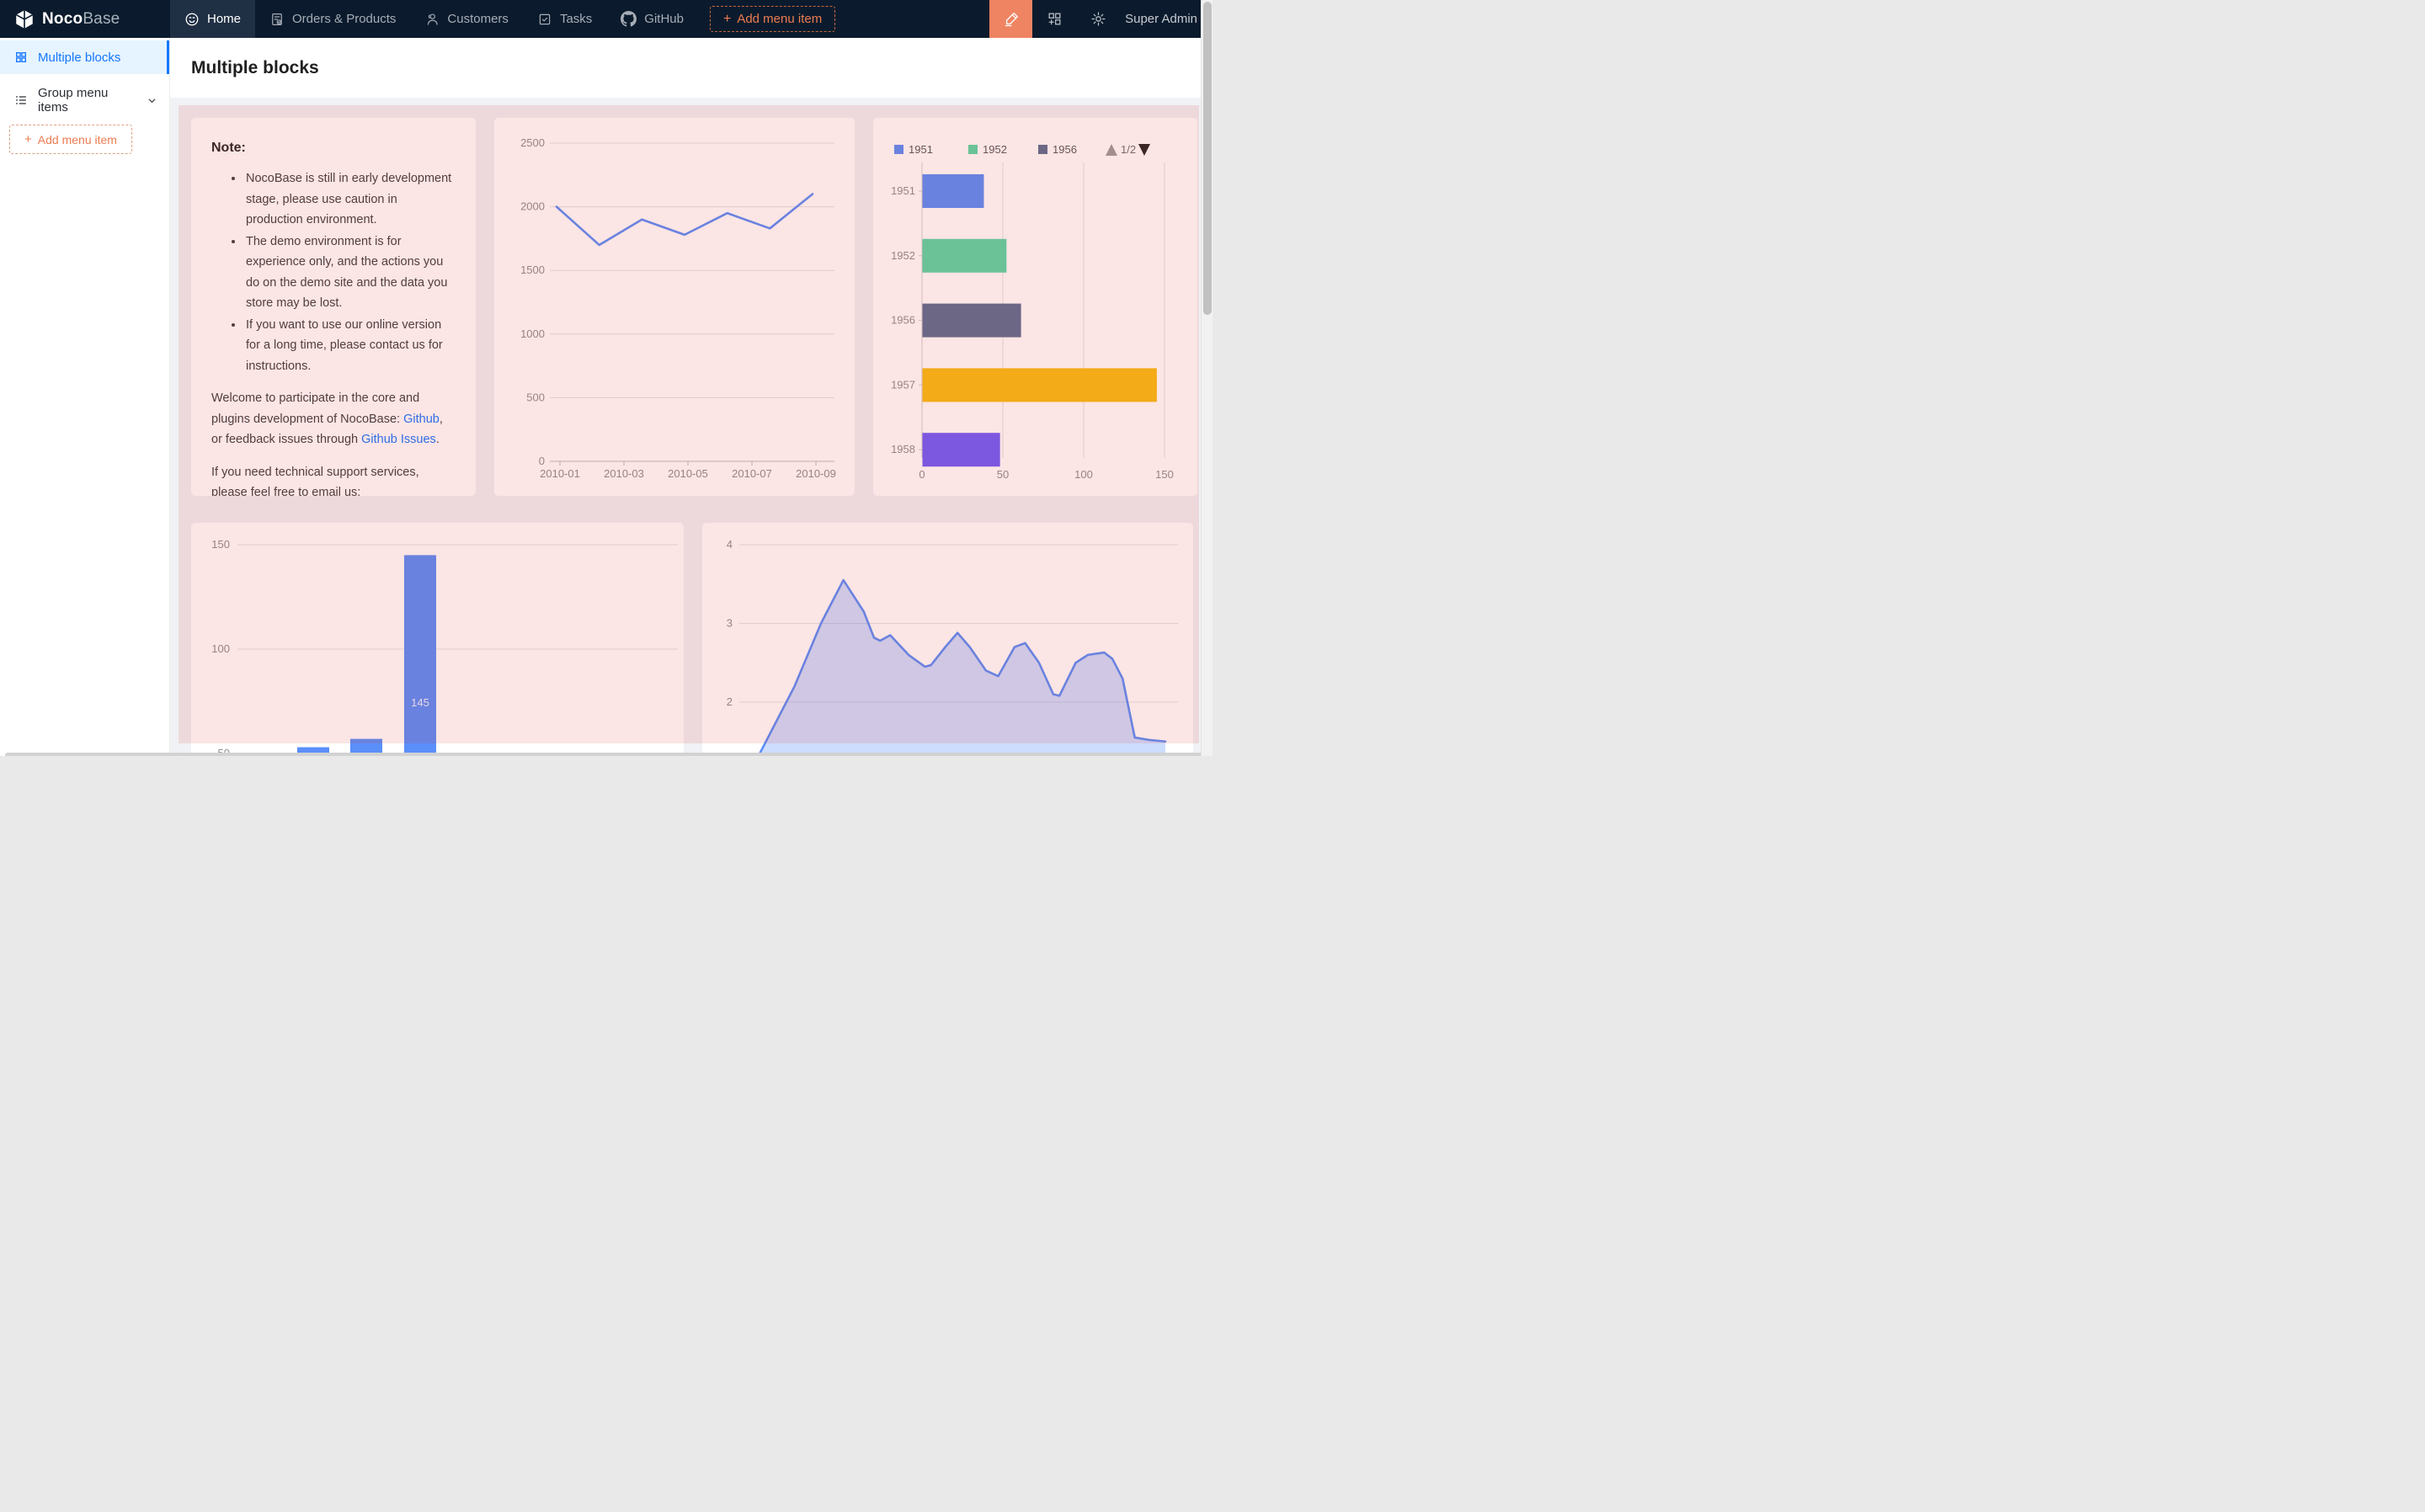  Describe the element at coordinates (952, 647) in the screenshot. I see `area-chart: 4 3 2` at that location.